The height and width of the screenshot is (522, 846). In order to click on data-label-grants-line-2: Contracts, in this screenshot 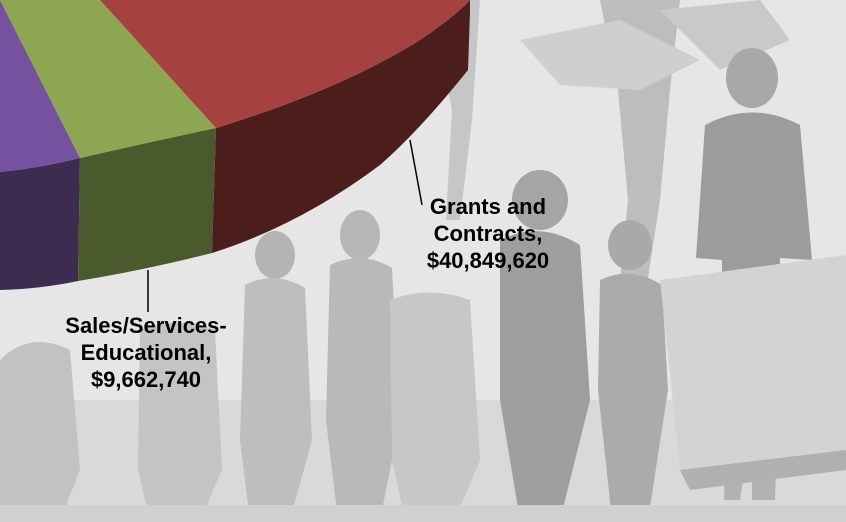, I will do `click(488, 233)`.